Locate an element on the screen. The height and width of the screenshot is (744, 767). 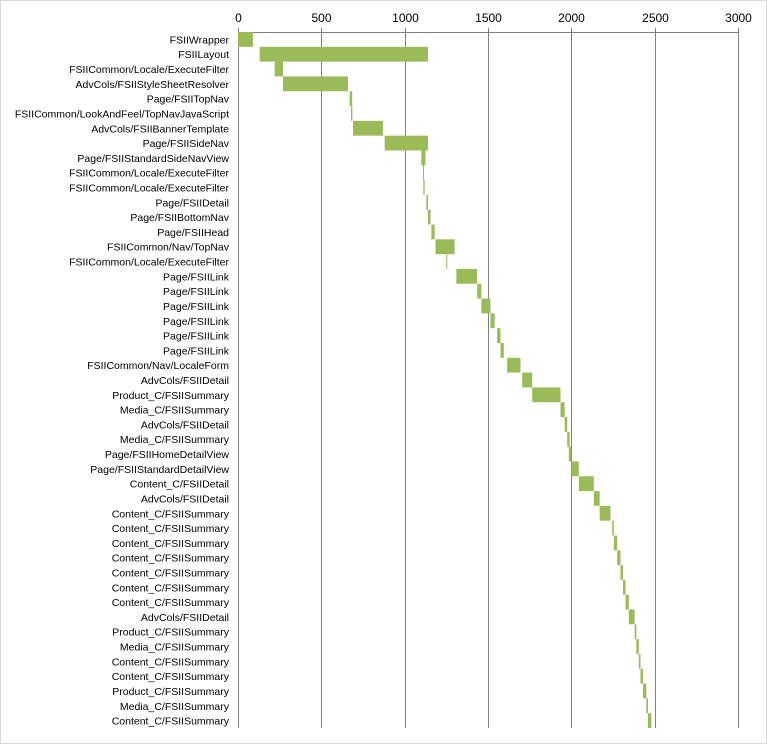
x-axis-tick-labels: 0 500 1000 1500 2000 2500 3000 is located at coordinates (493, 18).